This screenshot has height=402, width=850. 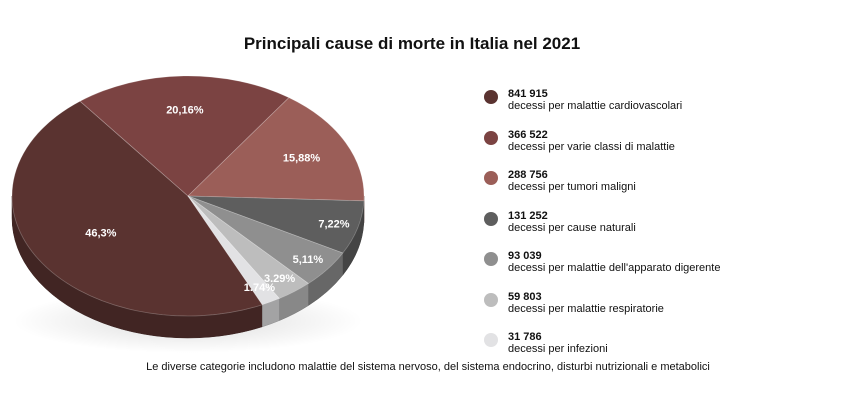 I want to click on pie-label-6: 3.29%, so click(x=279, y=279).